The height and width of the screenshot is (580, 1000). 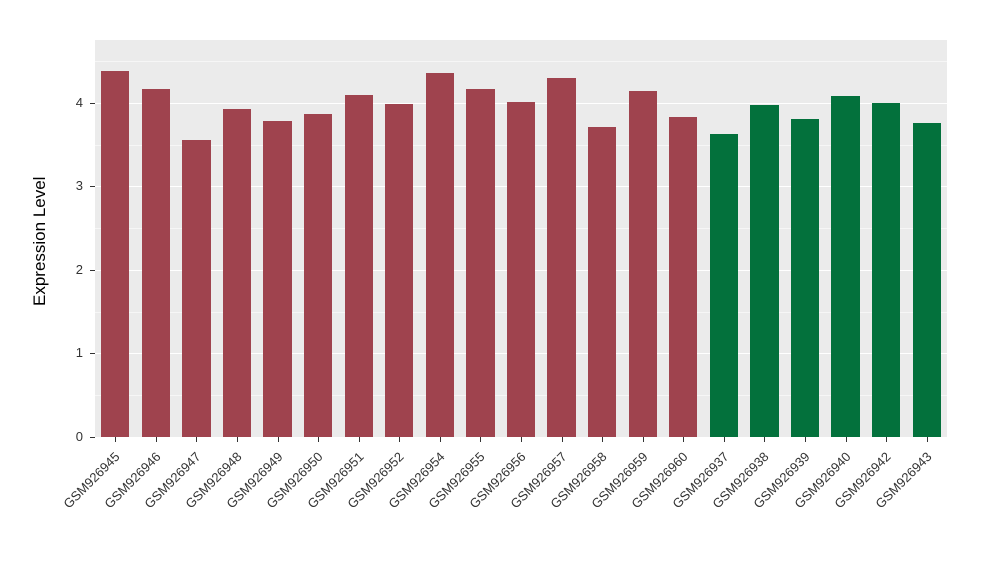 I want to click on y-tick-label: 2, so click(x=79, y=269).